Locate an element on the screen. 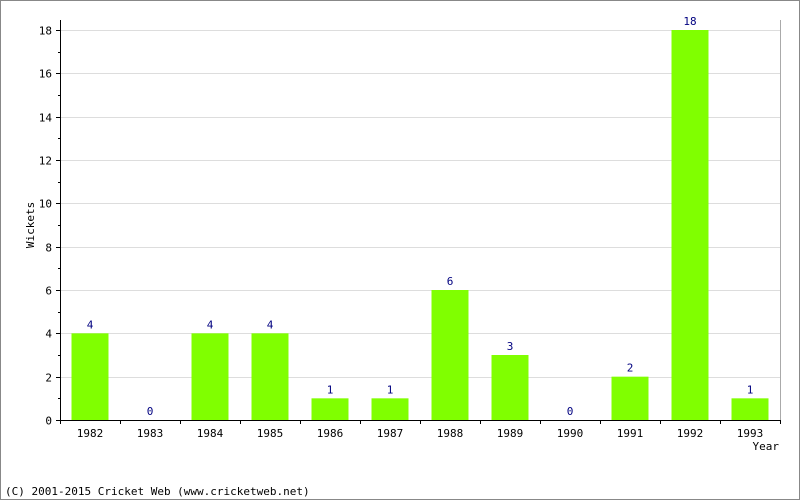 The height and width of the screenshot is (500, 800). x-axis-label: Year is located at coordinates (766, 446).